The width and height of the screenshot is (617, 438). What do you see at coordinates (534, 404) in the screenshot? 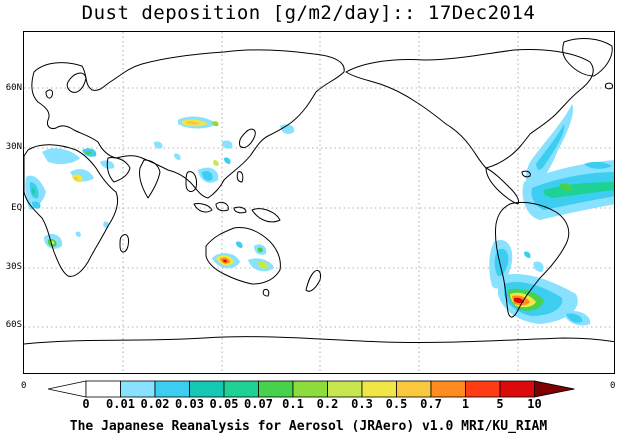
I see `colorbar-tick-label: 10` at bounding box center [534, 404].